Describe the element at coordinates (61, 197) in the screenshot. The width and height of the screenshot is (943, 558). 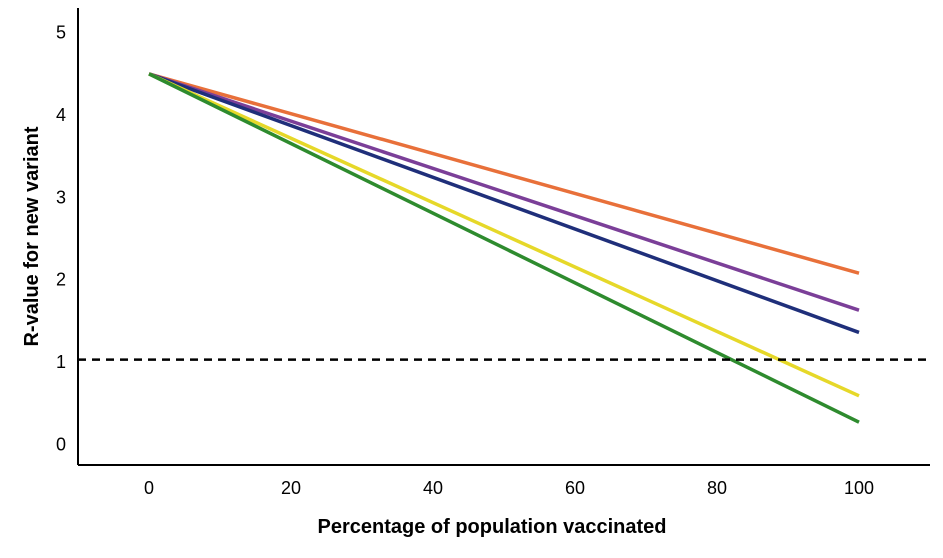
I see `y-tick-label: 3` at that location.